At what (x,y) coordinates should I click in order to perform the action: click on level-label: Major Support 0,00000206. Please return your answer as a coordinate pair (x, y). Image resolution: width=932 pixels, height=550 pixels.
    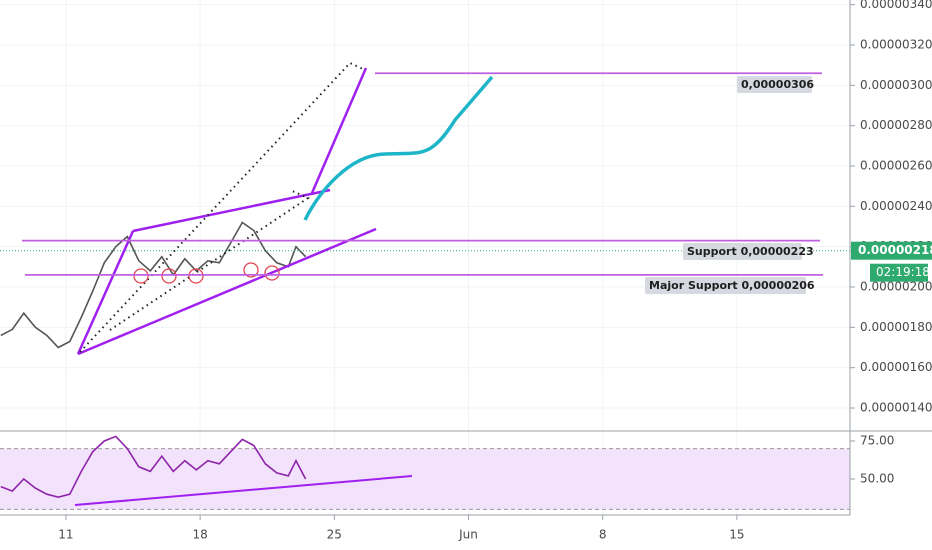
    Looking at the image, I should click on (732, 285).